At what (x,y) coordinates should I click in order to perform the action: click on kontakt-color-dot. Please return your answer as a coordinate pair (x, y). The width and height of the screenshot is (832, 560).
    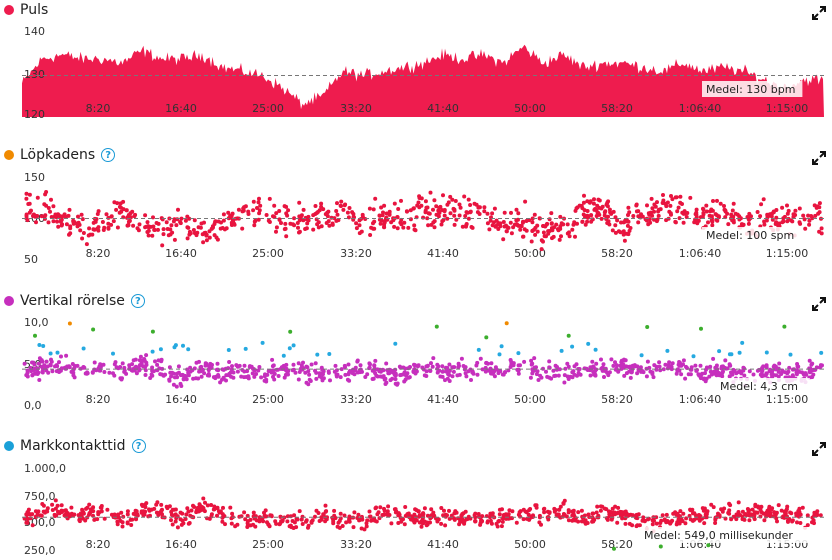
    Looking at the image, I should click on (9, 446).